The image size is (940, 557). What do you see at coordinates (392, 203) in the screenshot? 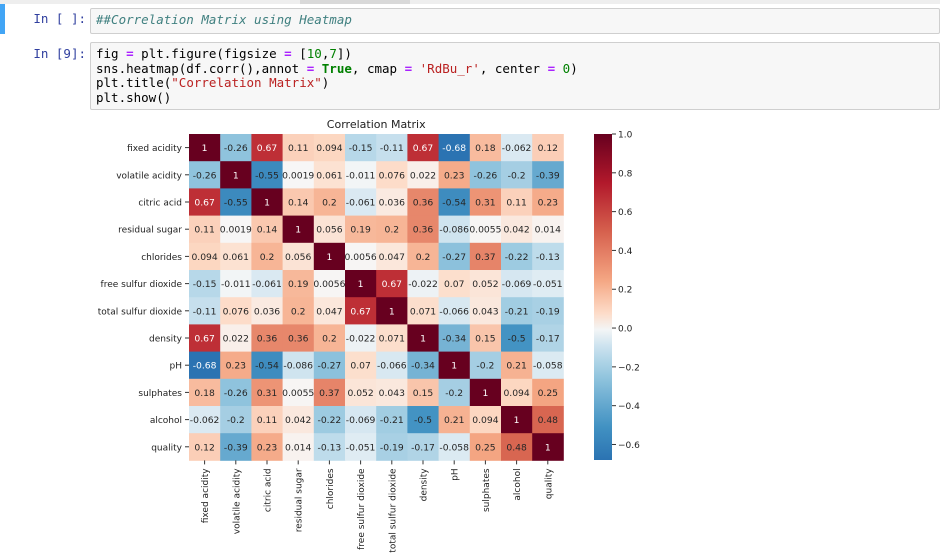
I see `cell-annotation: 0.036` at bounding box center [392, 203].